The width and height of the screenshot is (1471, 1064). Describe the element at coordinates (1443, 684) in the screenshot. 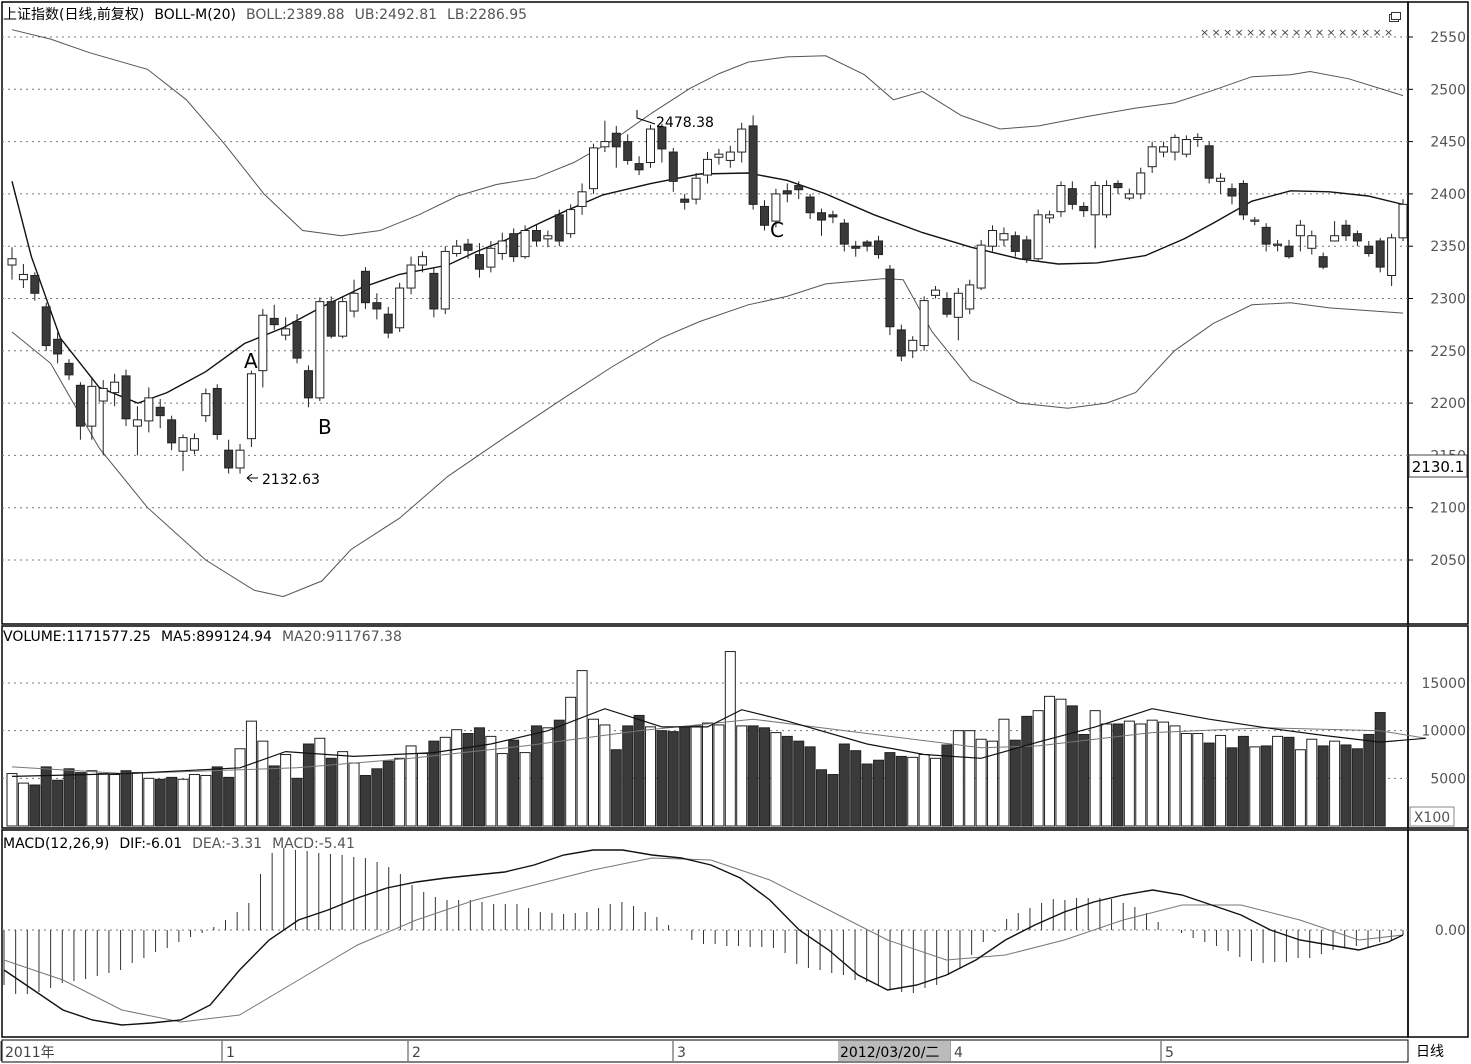

I see `volume-tick-label: 15000` at that location.